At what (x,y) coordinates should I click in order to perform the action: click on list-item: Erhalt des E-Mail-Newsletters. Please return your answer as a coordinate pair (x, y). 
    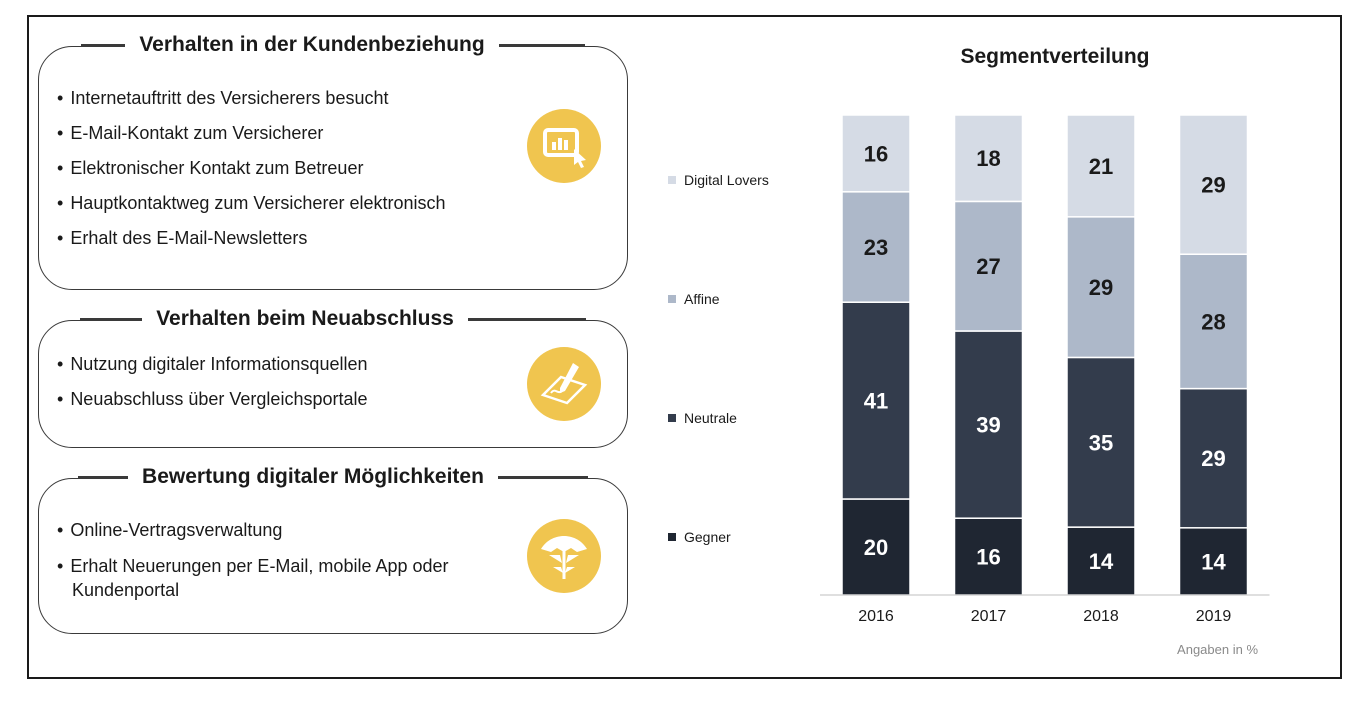
    Looking at the image, I should click on (251, 238).